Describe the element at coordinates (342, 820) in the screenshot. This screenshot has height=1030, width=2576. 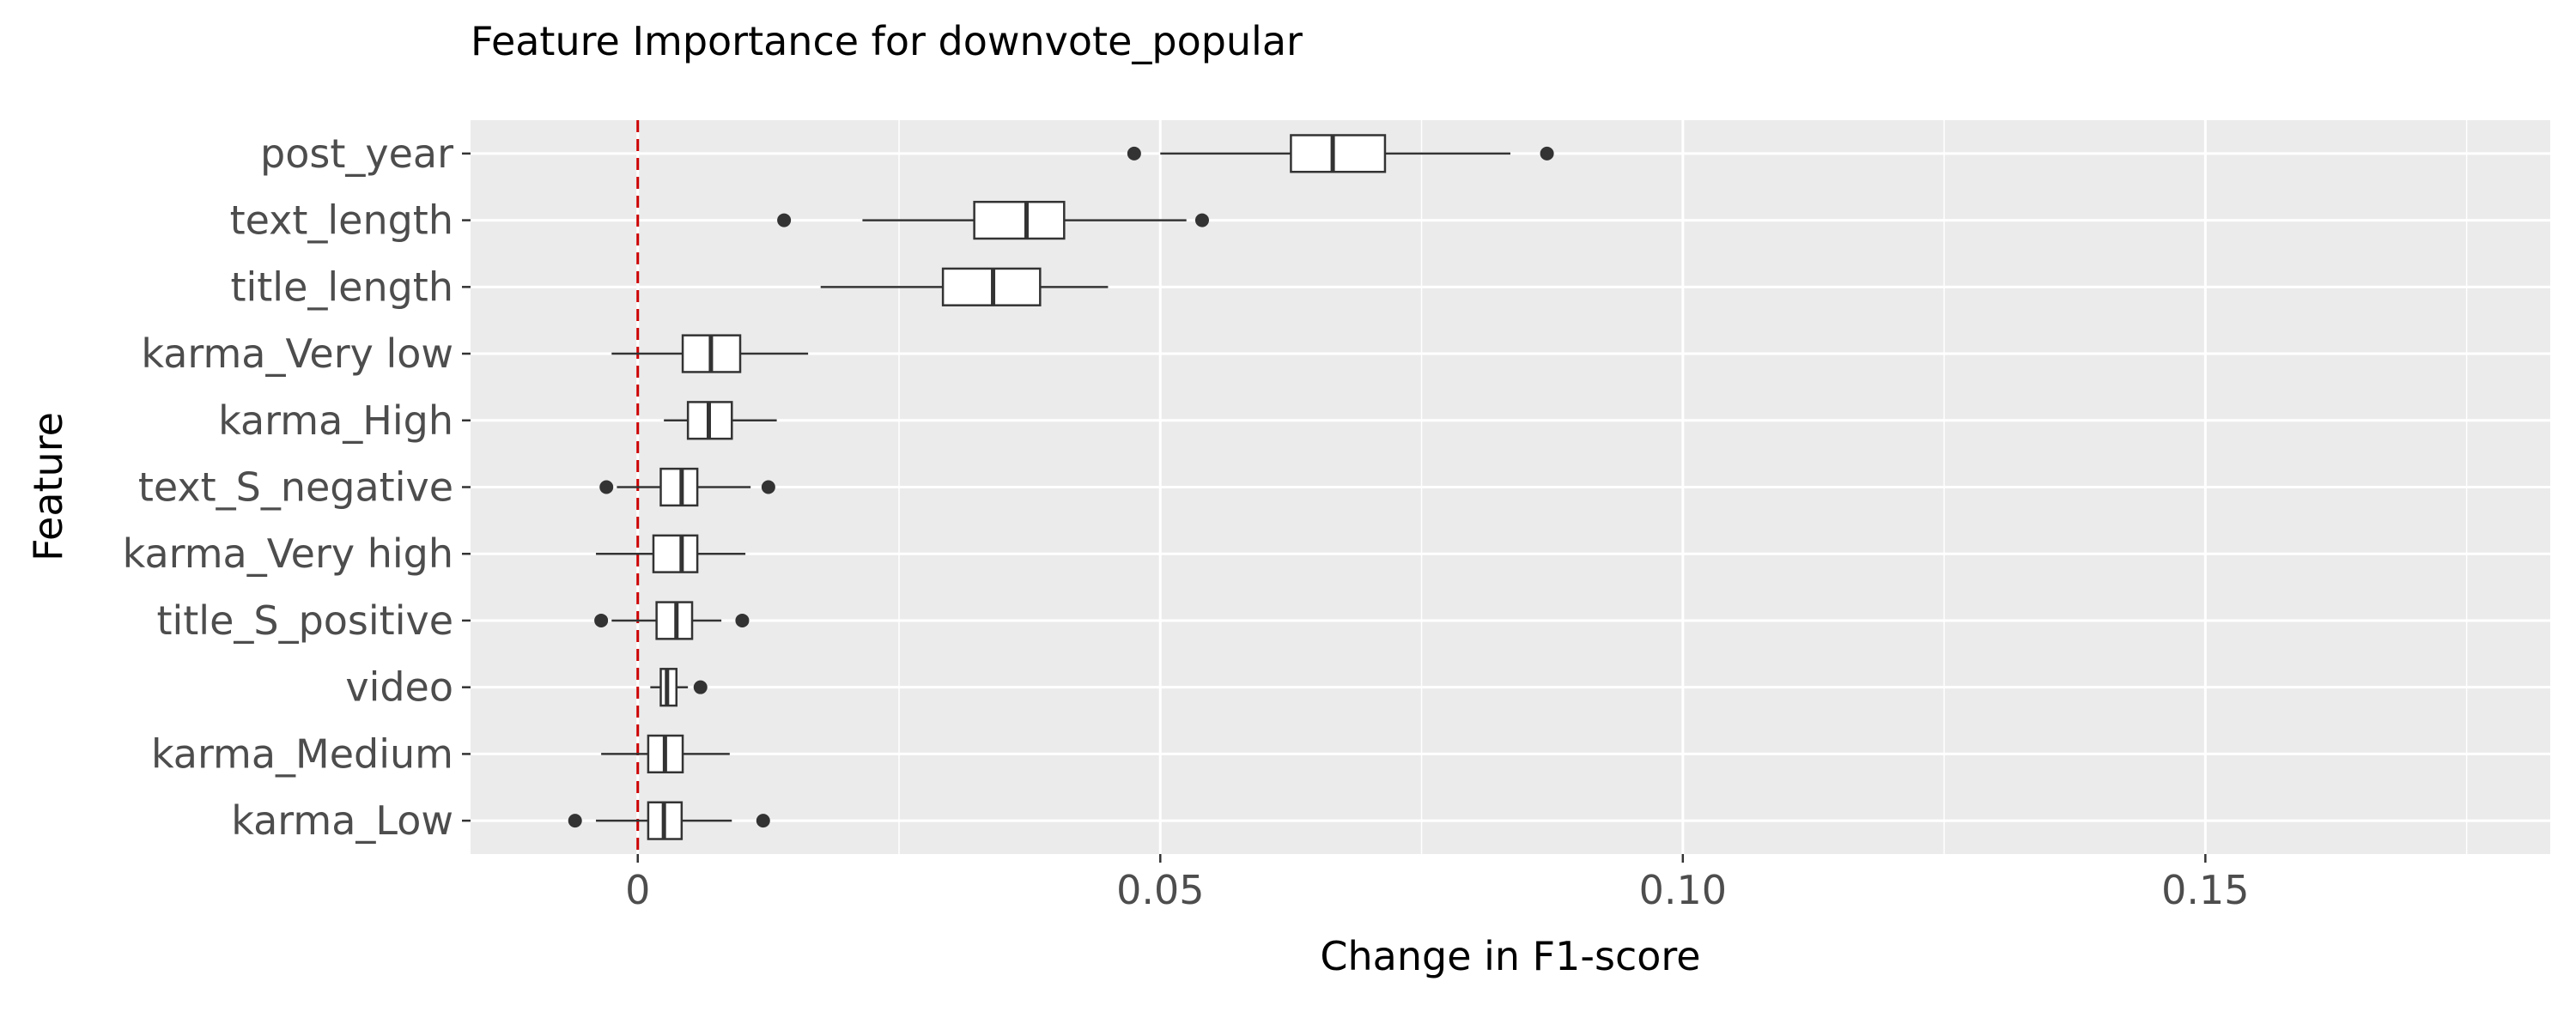
I see `y-tick-label: karma_Low` at that location.